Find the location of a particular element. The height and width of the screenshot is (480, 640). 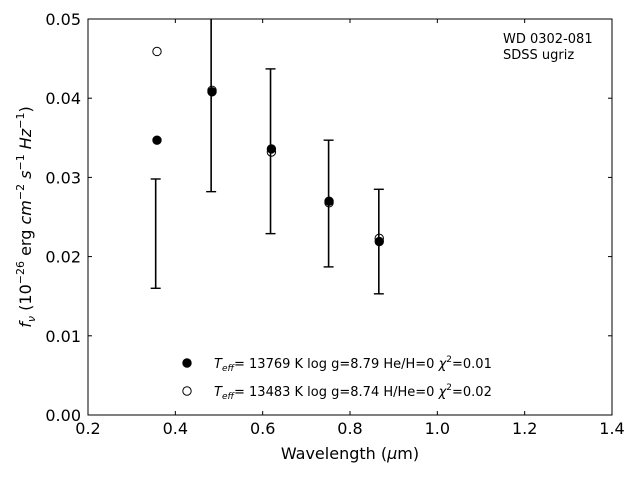

legend-label-filled: Teff= 13769 K log g=8.79 He/H=0 χ2=0.01 is located at coordinates (353, 364).